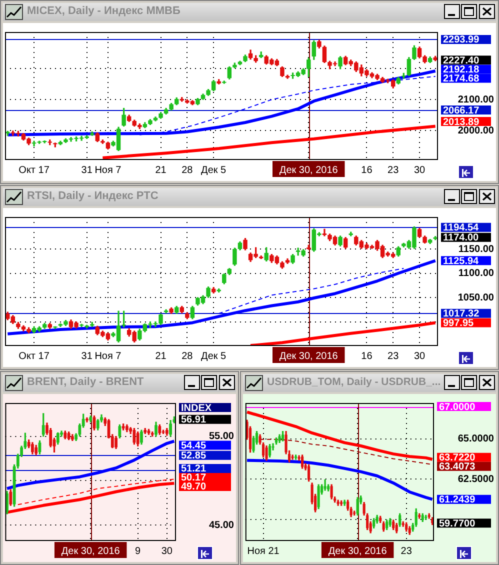  Describe the element at coordinates (461, 78) in the screenshot. I see `data-label: 2174.68` at that location.